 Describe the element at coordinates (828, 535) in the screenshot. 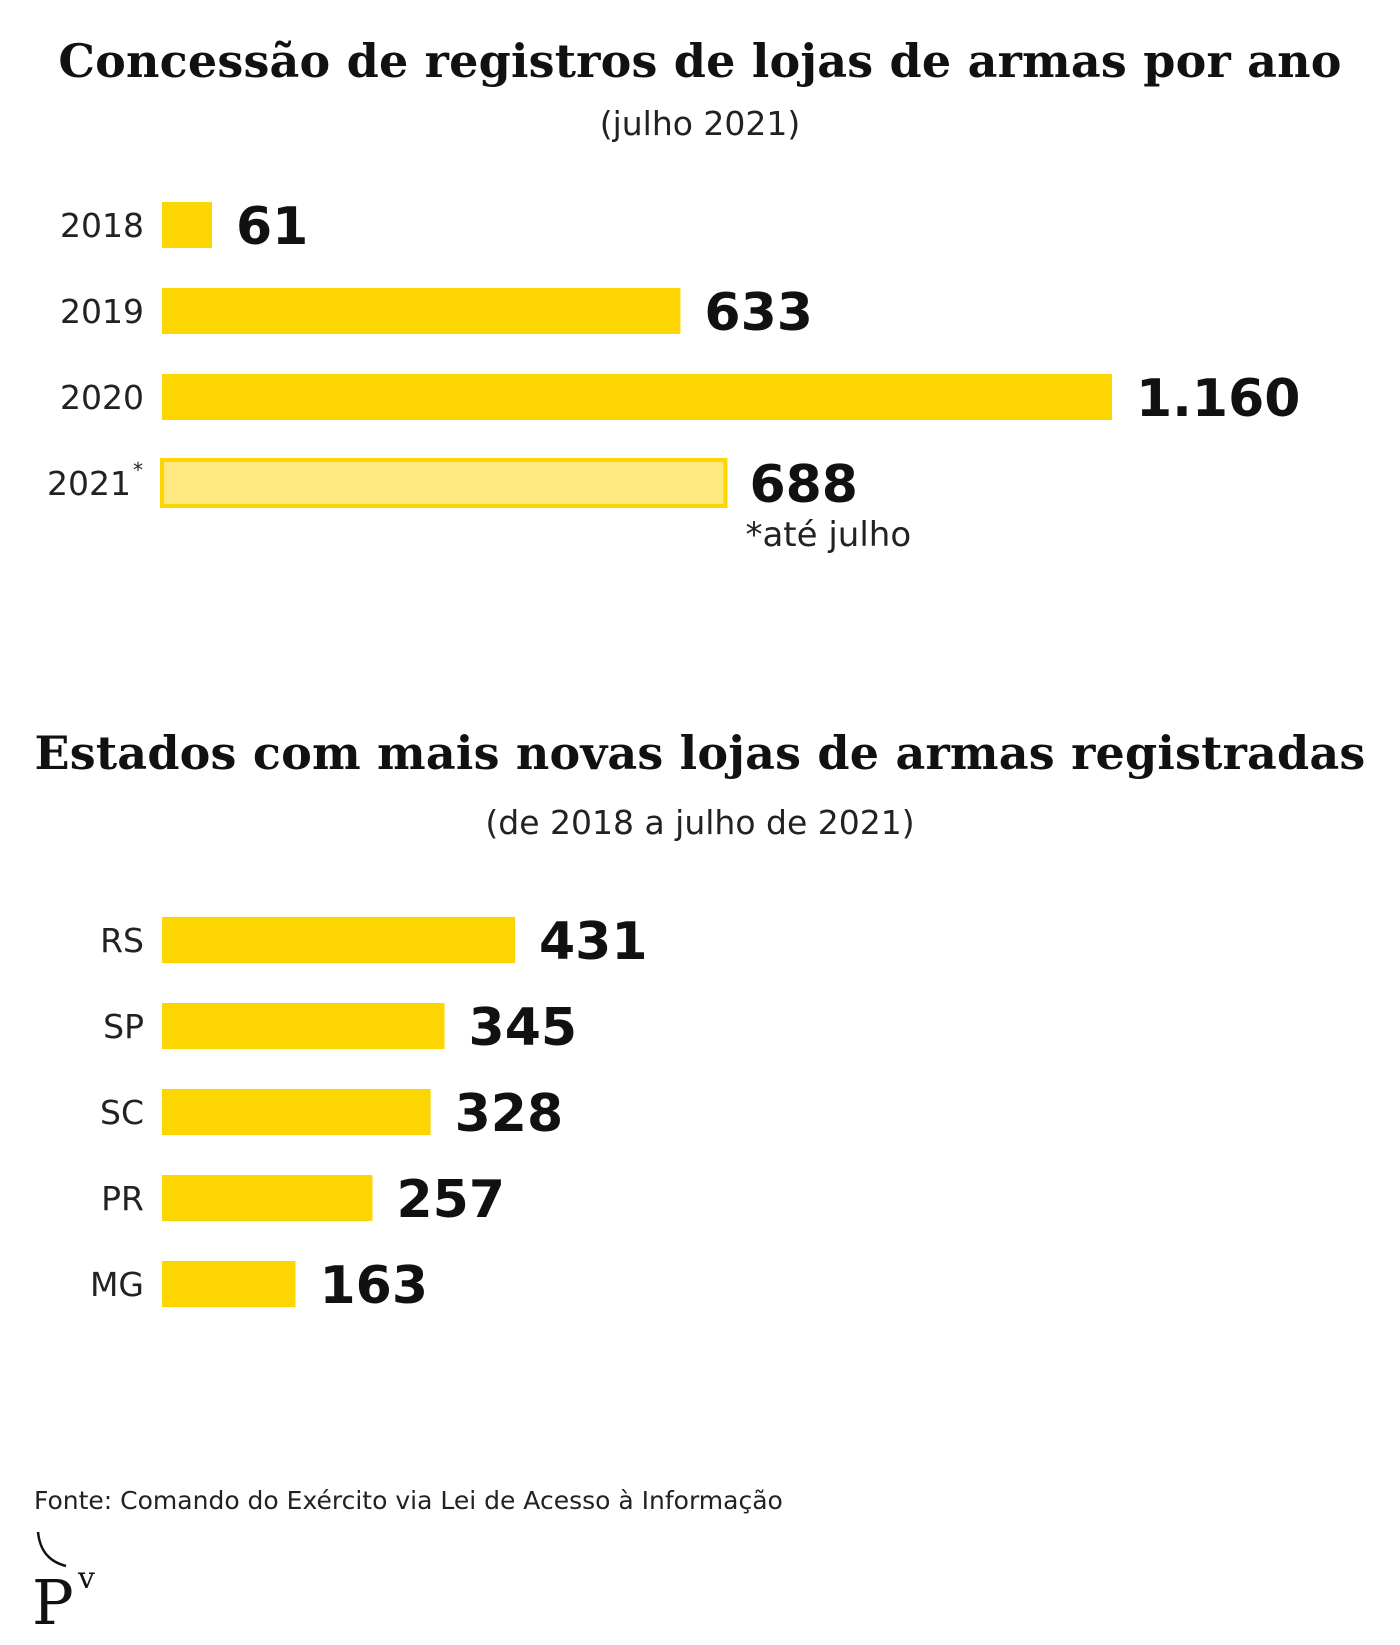

I see `footnote: *até julho` at that location.